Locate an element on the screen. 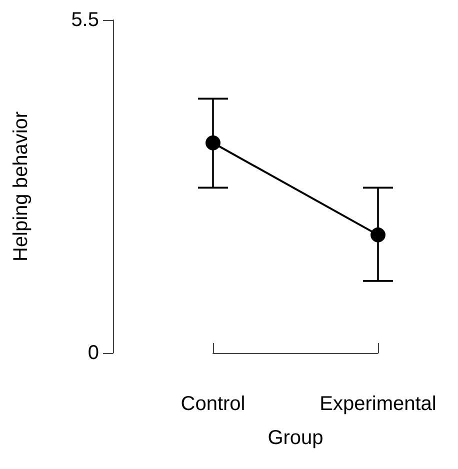  y-axis-title: Helping behavior is located at coordinates (21, 186).